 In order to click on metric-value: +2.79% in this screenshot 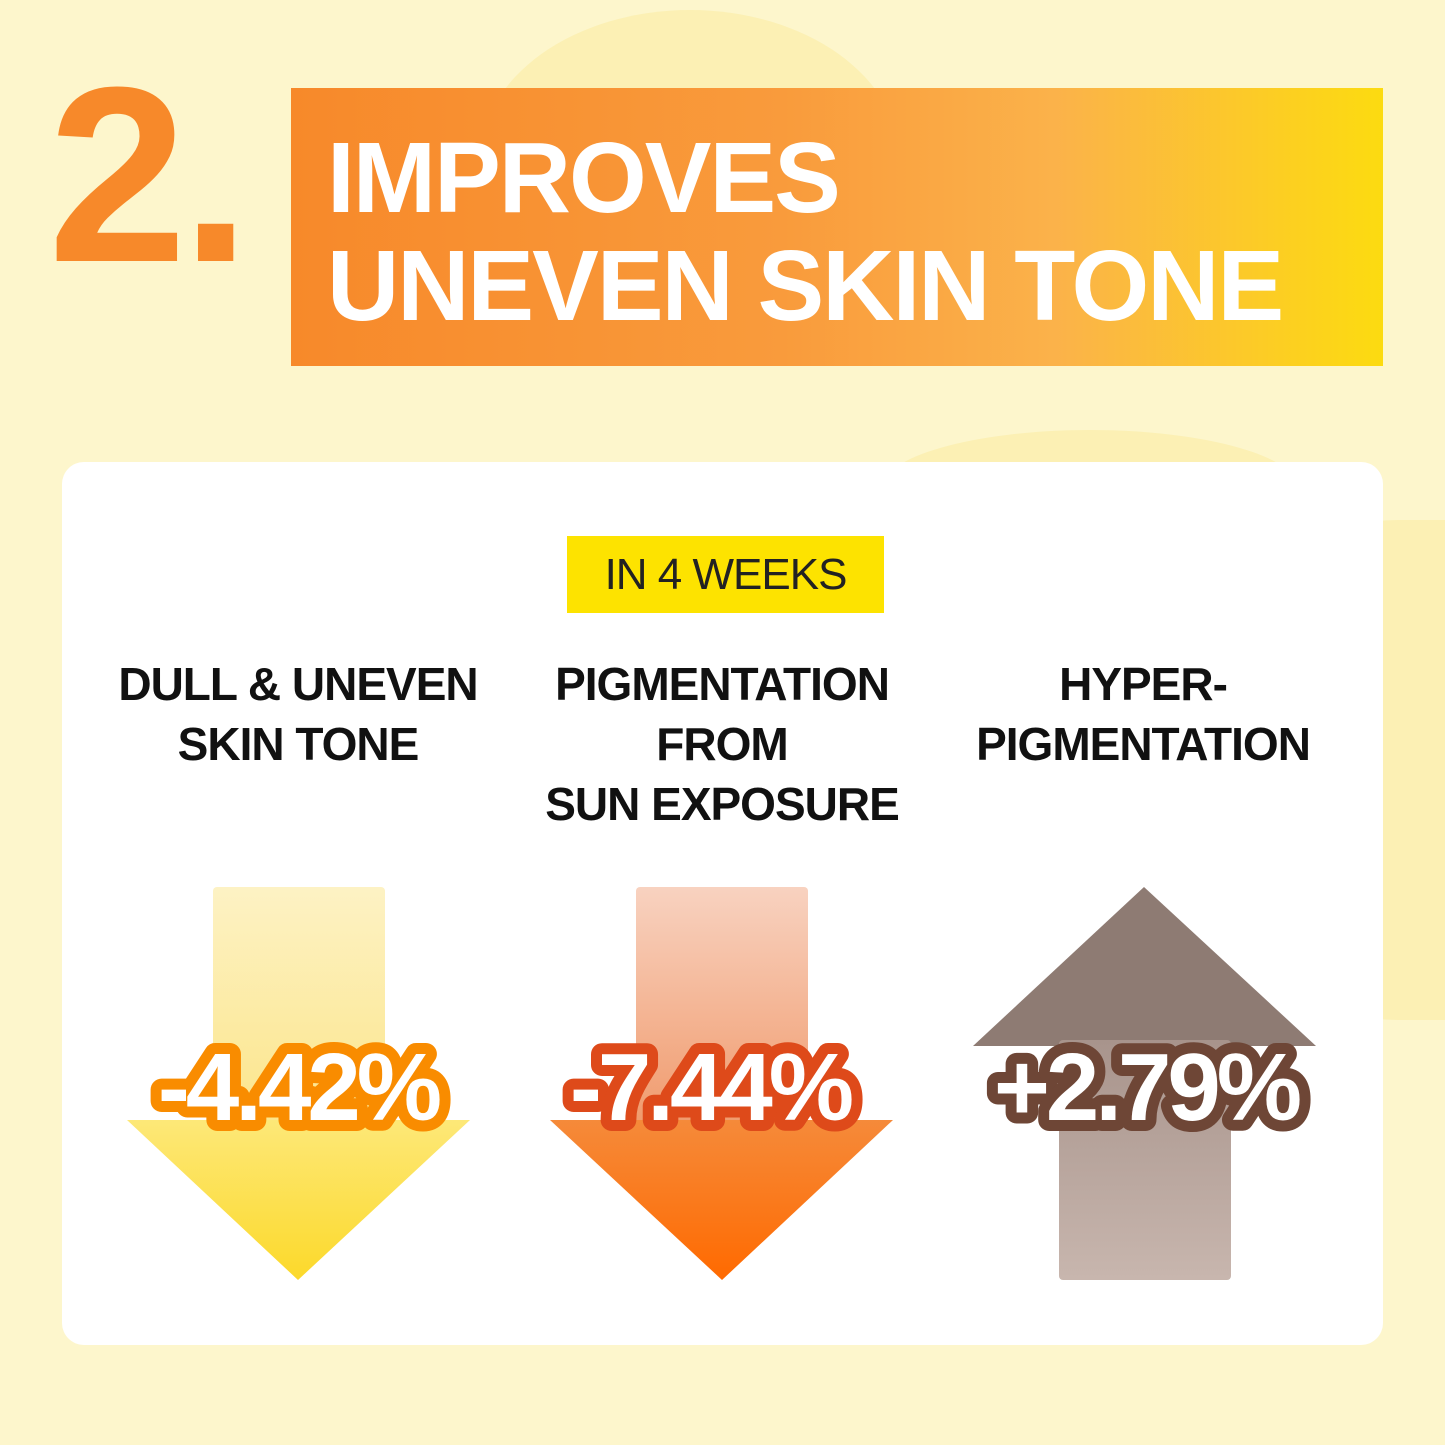, I will do `click(1147, 1087)`.